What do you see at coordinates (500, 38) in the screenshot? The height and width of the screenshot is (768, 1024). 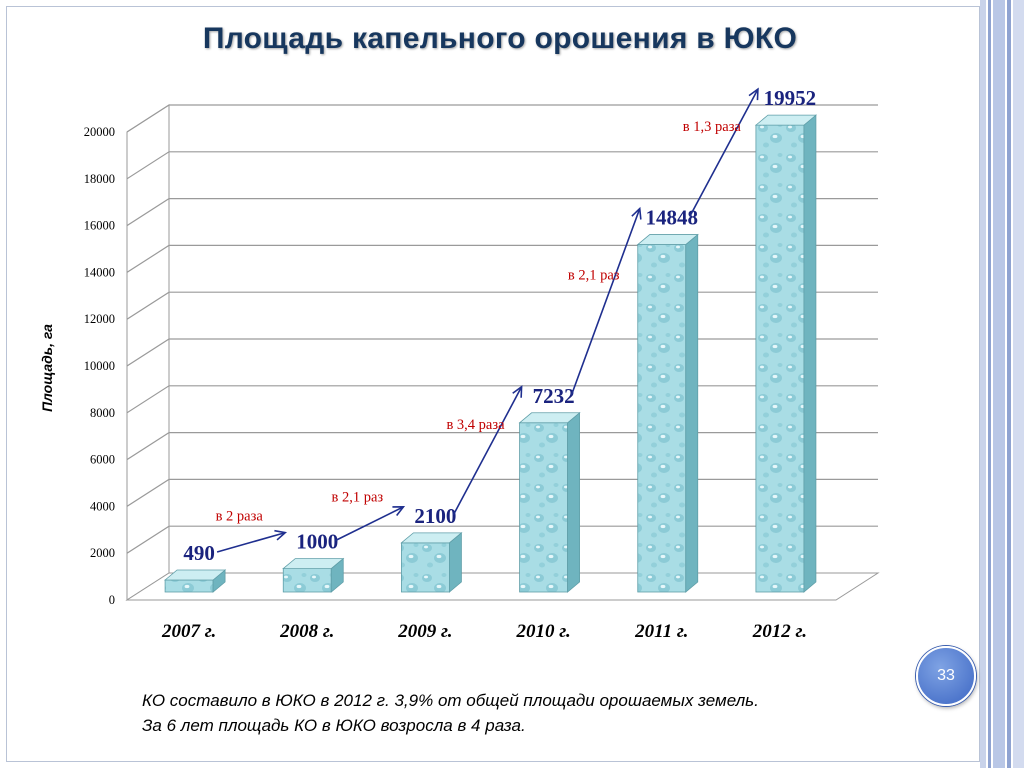 I see `slide-title: Площадь капельного орошения в ЮКО` at bounding box center [500, 38].